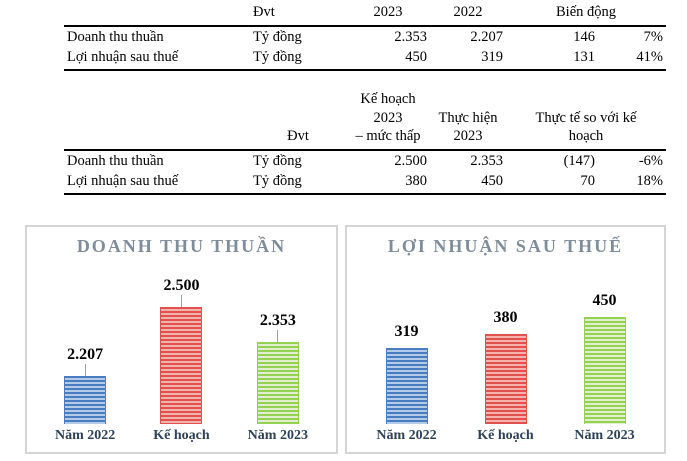 Image resolution: width=687 pixels, height=461 pixels. What do you see at coordinates (486, 37) in the screenshot?
I see `cell-2022: 2.207` at bounding box center [486, 37].